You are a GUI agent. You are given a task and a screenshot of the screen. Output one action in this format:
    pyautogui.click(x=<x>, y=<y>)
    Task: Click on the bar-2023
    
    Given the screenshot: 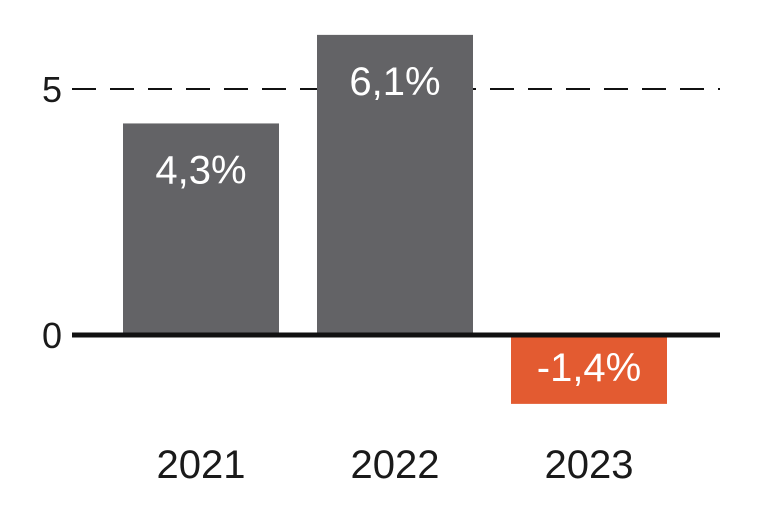 What is the action you would take?
    pyautogui.click(x=589, y=369)
    